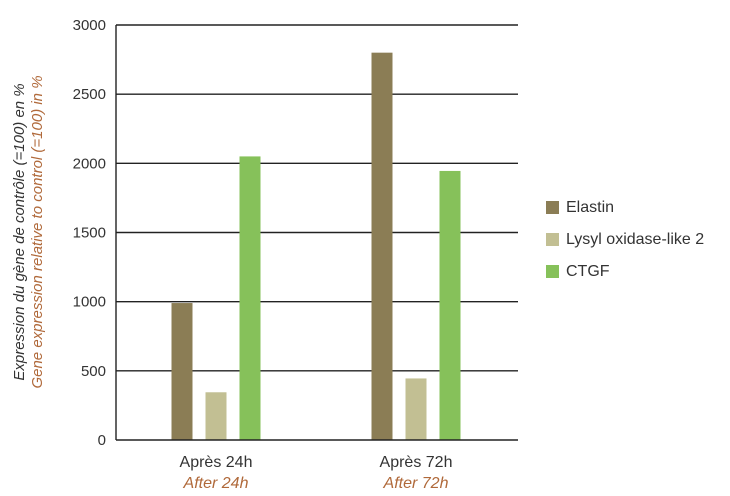  What do you see at coordinates (416, 462) in the screenshot?
I see `x-category-label: Après 72h` at bounding box center [416, 462].